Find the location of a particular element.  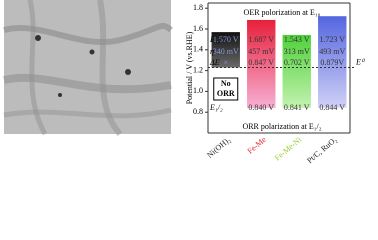

chart-subtitle: ORR polarization at E₁/₂ is located at coordinates (281, 126).